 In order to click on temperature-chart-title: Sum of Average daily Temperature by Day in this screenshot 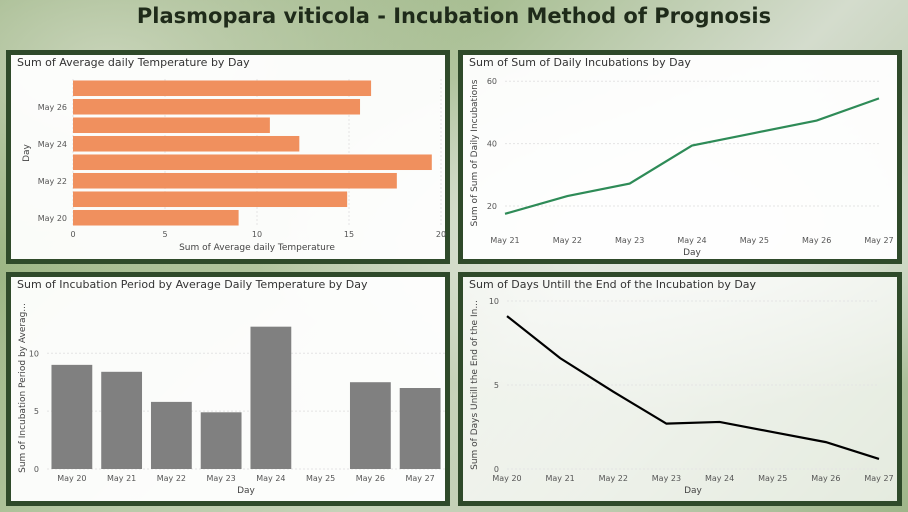, I will do `click(133, 62)`.